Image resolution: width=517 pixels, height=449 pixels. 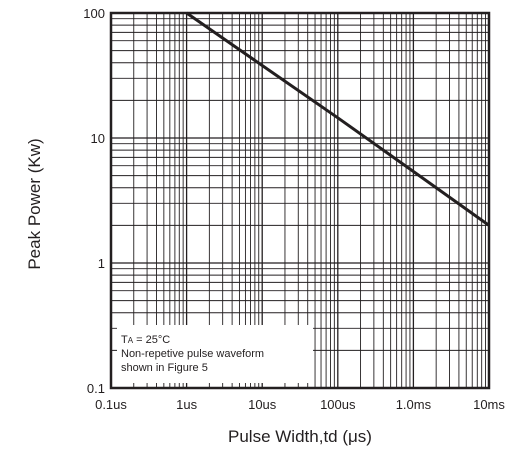 What do you see at coordinates (98, 138) in the screenshot?
I see `y-tick-label: 10` at bounding box center [98, 138].